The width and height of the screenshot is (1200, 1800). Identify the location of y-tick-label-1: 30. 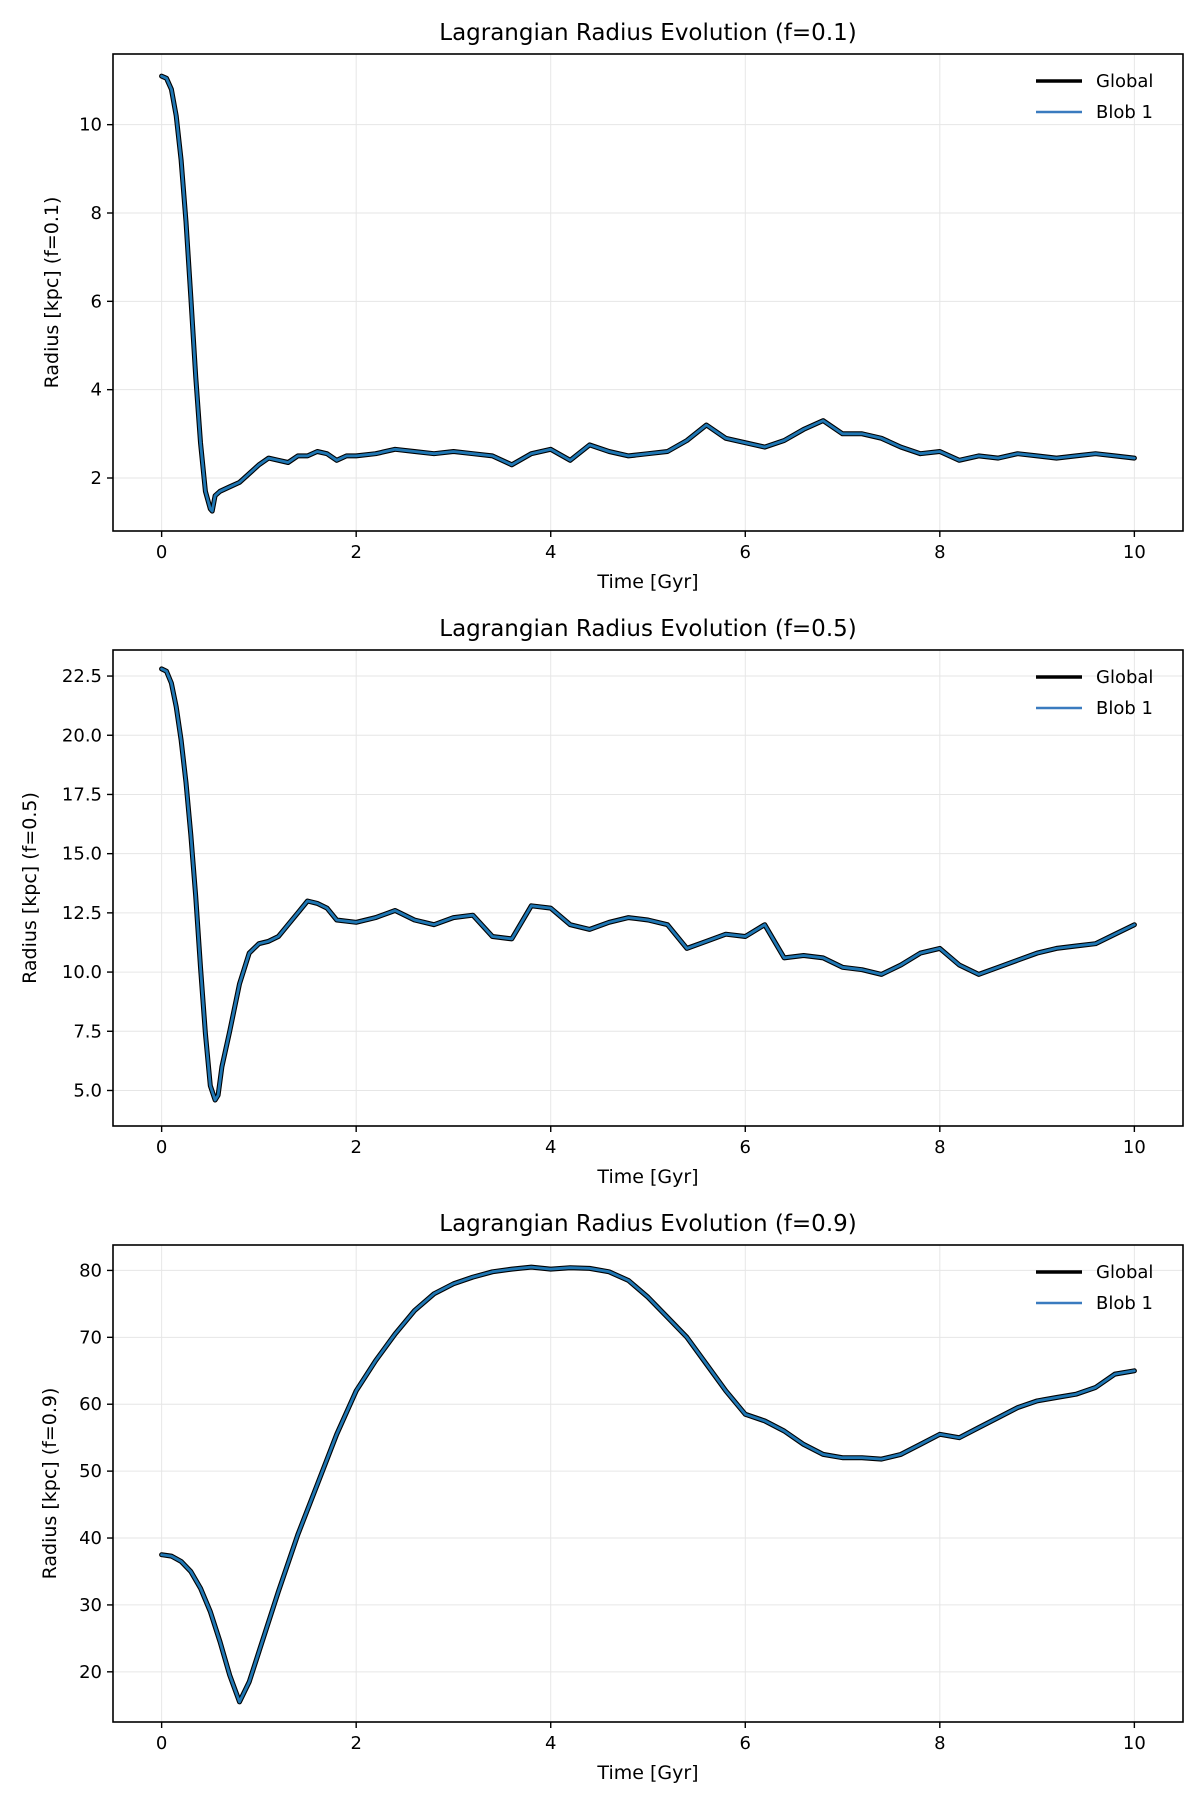
(90, 1605).